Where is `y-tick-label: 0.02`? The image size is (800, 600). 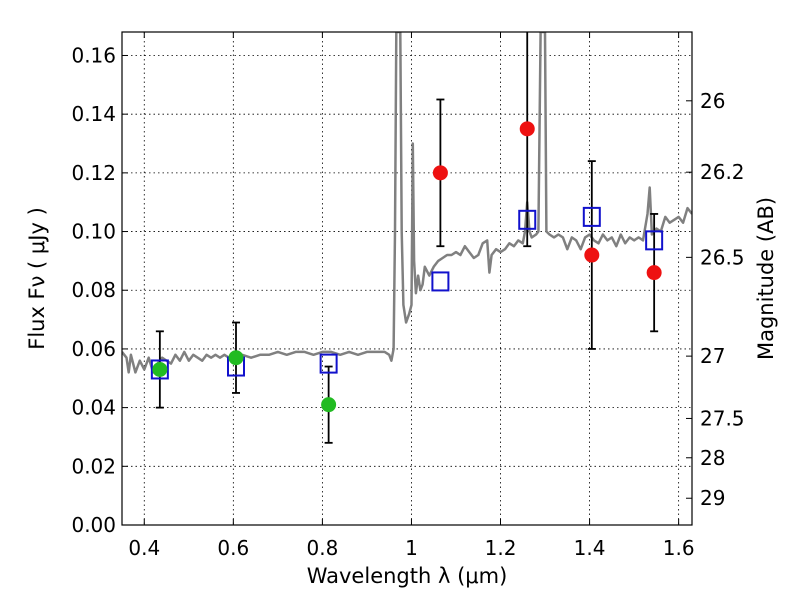 y-tick-label: 0.02 is located at coordinates (93, 466).